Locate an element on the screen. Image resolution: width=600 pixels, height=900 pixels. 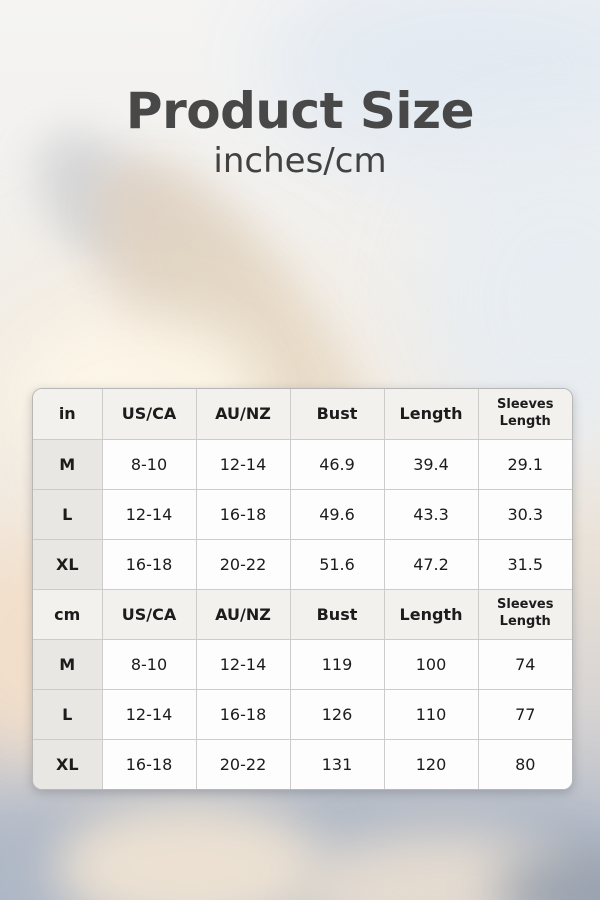
value-cell: 119 is located at coordinates (337, 664).